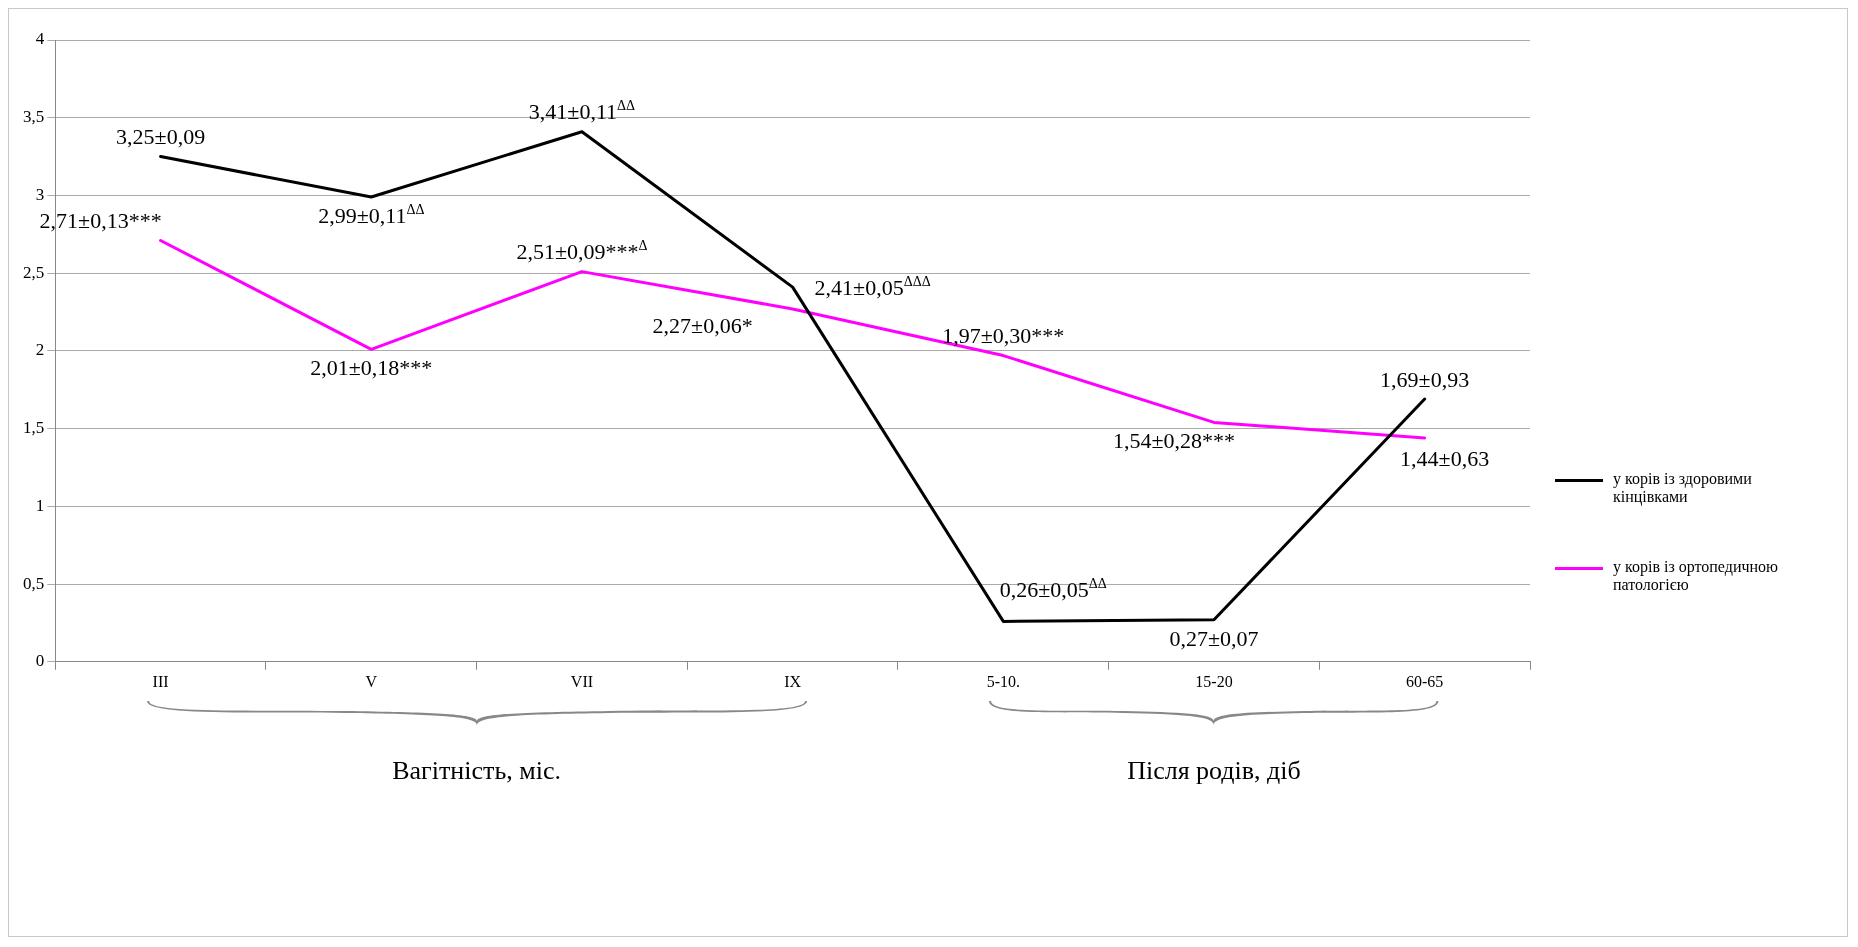  Describe the element at coordinates (371, 368) in the screenshot. I see `data-label: 2,01±0,18***` at that location.